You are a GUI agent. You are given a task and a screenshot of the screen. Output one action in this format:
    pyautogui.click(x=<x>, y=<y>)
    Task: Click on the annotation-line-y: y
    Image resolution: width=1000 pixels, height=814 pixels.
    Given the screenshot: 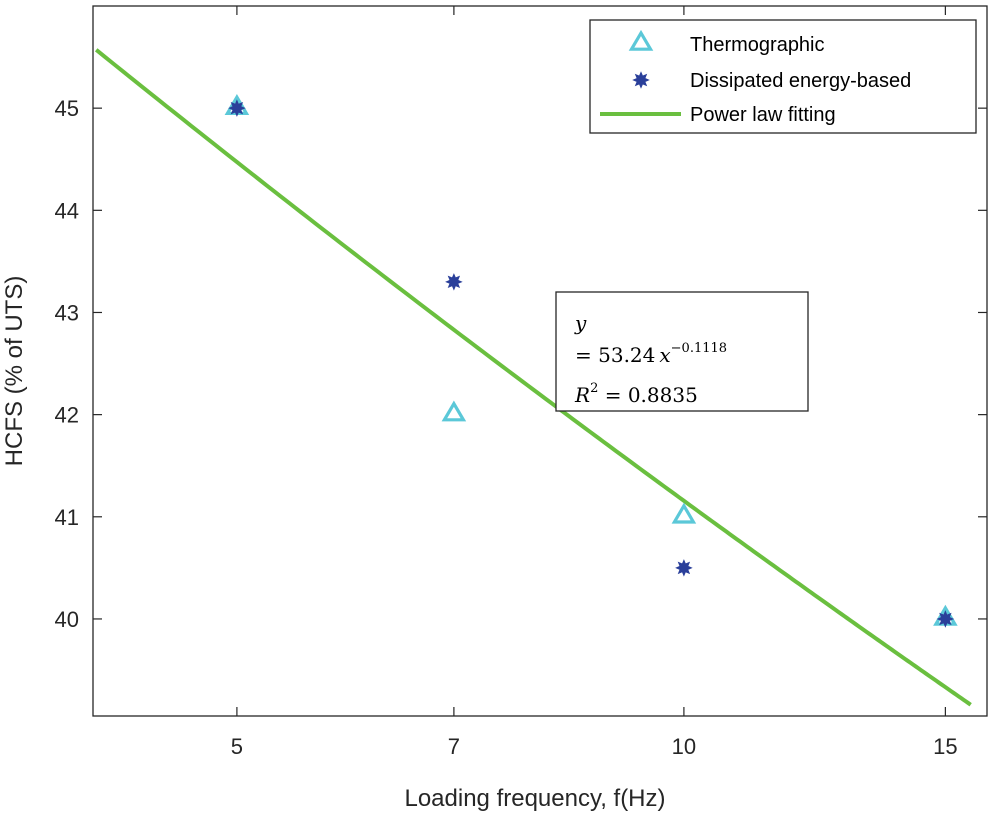 What is the action you would take?
    pyautogui.click(x=580, y=323)
    